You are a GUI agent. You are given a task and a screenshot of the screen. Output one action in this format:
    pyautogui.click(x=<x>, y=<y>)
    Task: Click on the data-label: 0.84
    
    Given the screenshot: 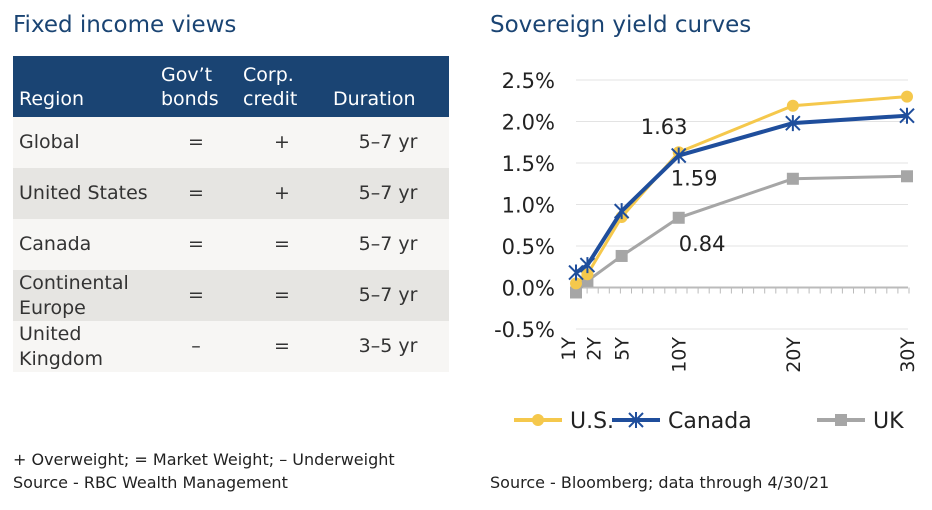 What is the action you would take?
    pyautogui.click(x=702, y=244)
    